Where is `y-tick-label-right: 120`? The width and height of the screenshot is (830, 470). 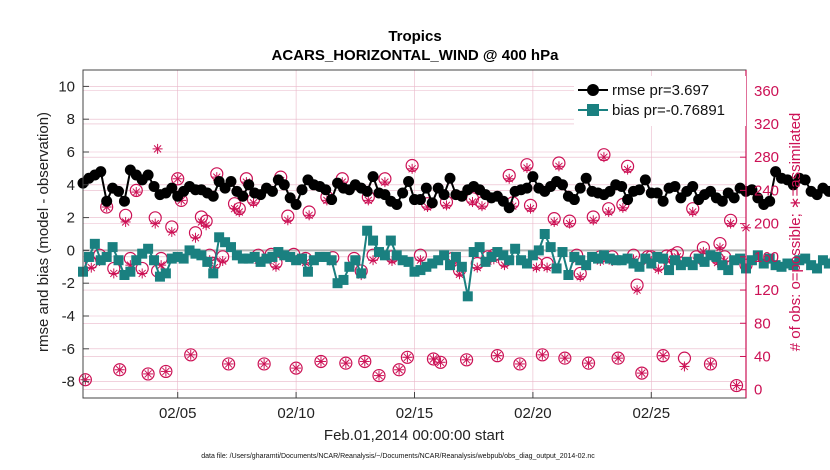
y-tick-label-right: 120 is located at coordinates (766, 290).